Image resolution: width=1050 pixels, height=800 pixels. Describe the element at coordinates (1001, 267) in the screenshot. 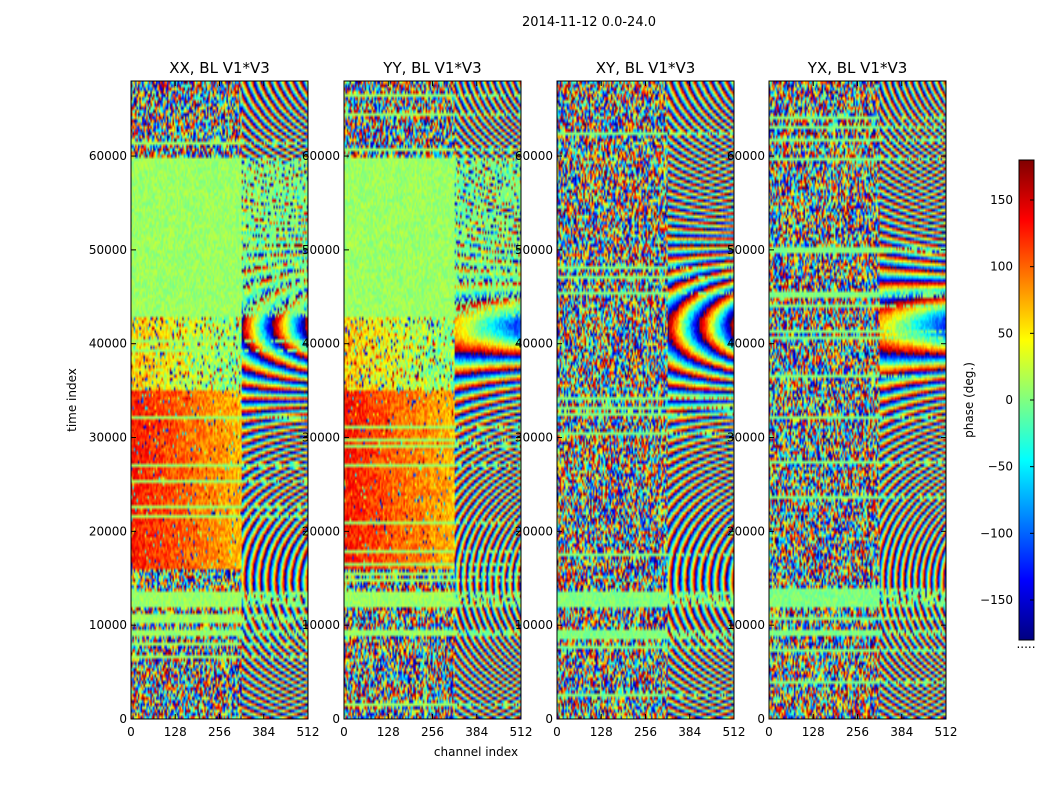

I see `colorbar-tick-label: 100` at that location.